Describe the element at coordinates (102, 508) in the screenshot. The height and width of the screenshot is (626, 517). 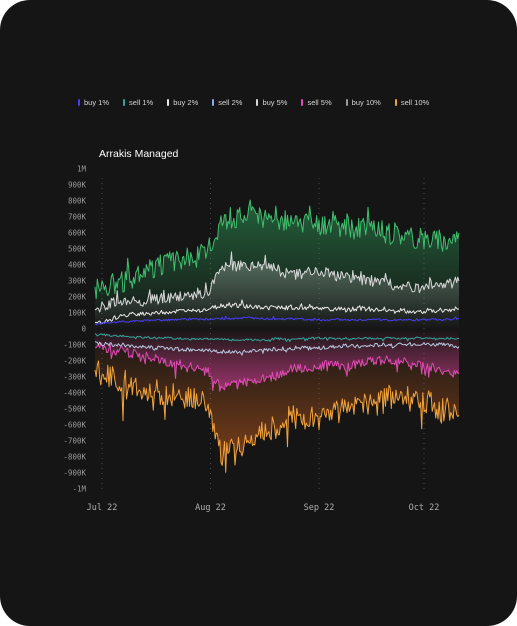
I see `x-tick-label: Jul 22` at that location.